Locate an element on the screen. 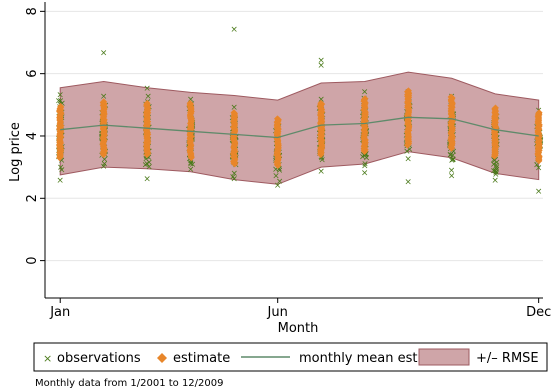  mean-line is located at coordinates (299, 127).